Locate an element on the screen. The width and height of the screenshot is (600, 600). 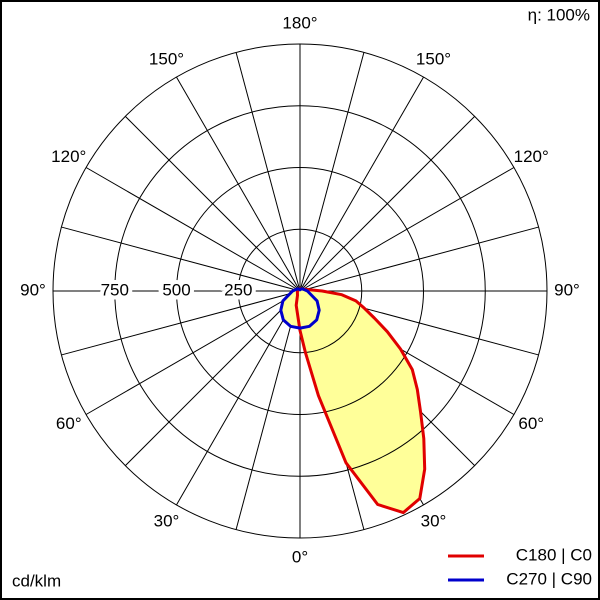
legend-label: C270 | C90 is located at coordinates (549, 578).